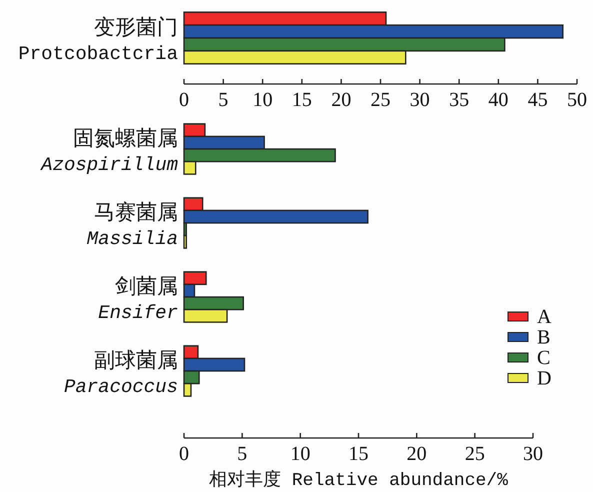  Describe the element at coordinates (109, 151) in the screenshot. I see `y-tick-label: 固氮螺菌属 Azospirillum` at that location.